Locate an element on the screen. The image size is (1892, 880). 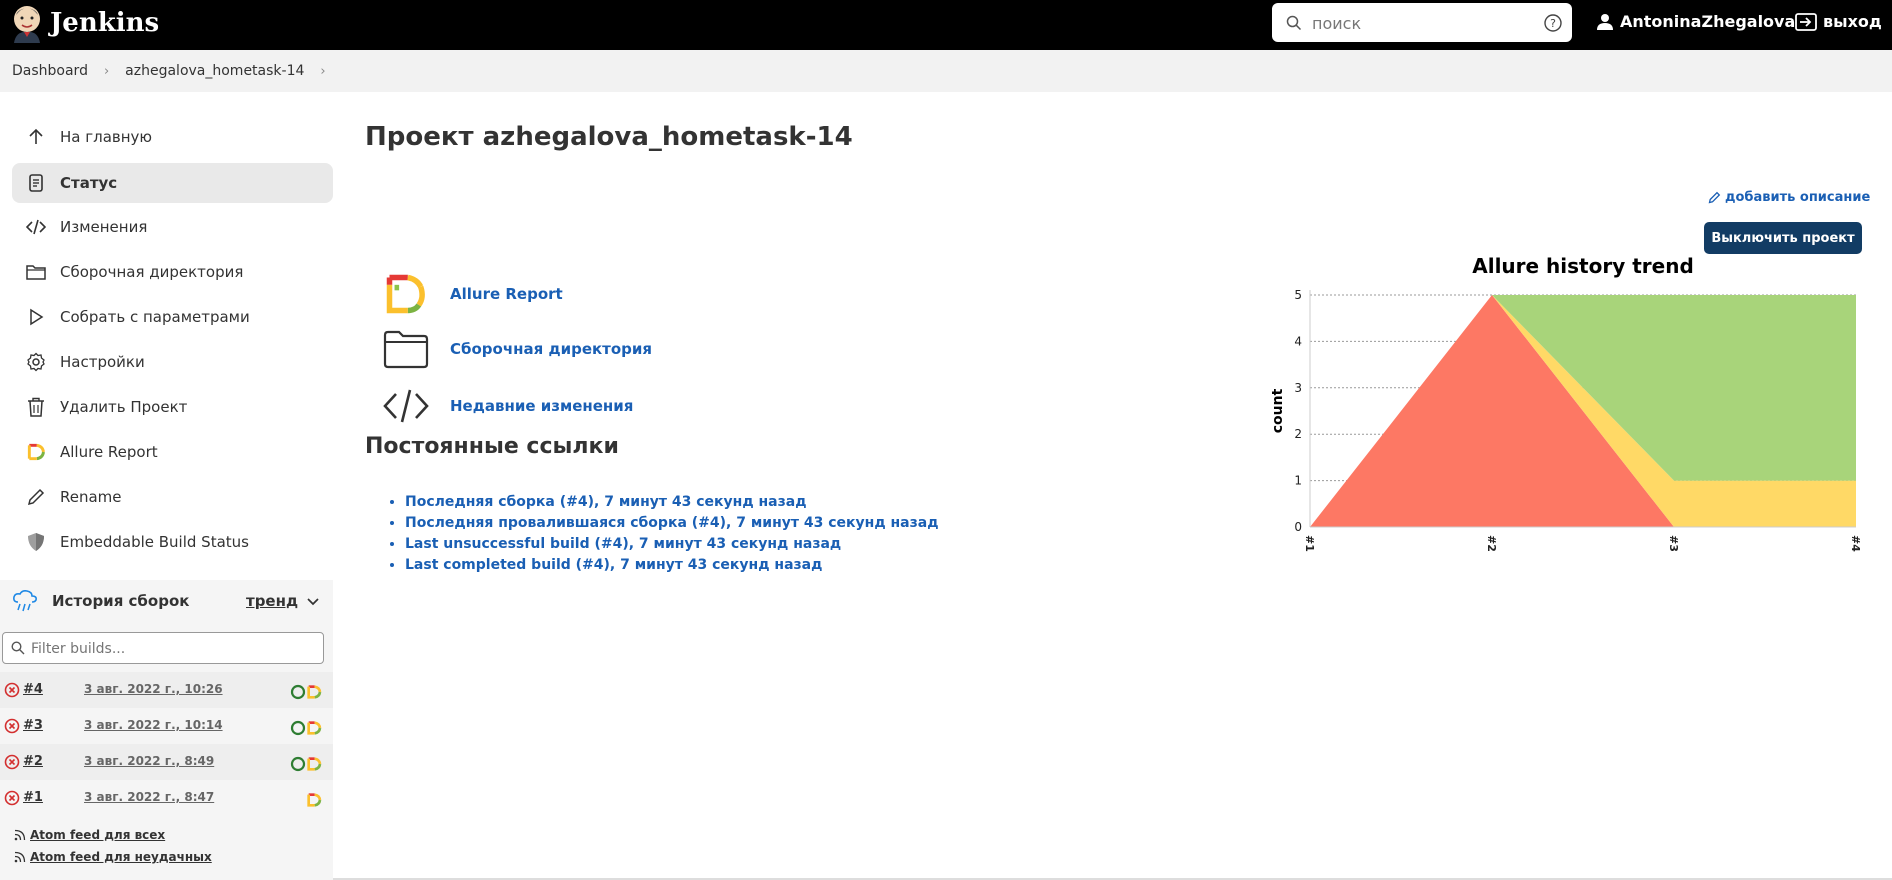
breadcrumb-project: azhegalova_hometask-14 is located at coordinates (215, 71).